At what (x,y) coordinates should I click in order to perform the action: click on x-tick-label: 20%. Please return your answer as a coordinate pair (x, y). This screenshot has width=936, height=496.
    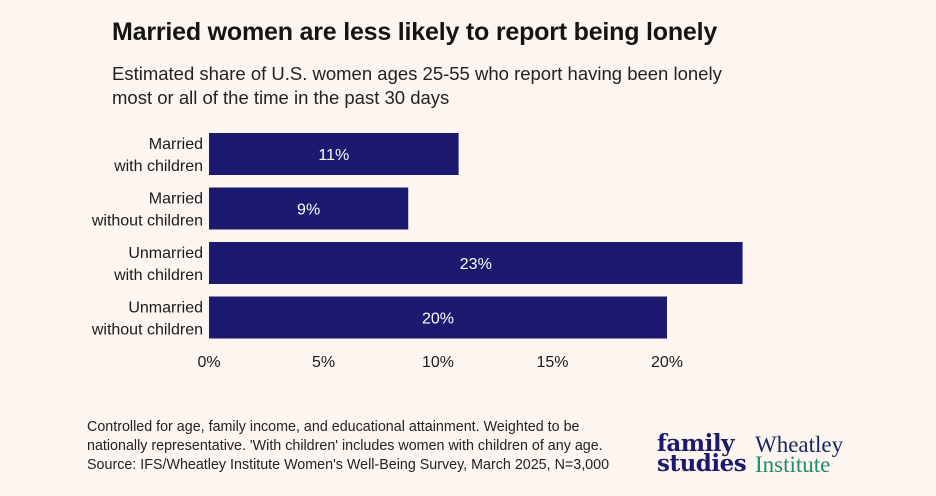
    Looking at the image, I should click on (667, 362).